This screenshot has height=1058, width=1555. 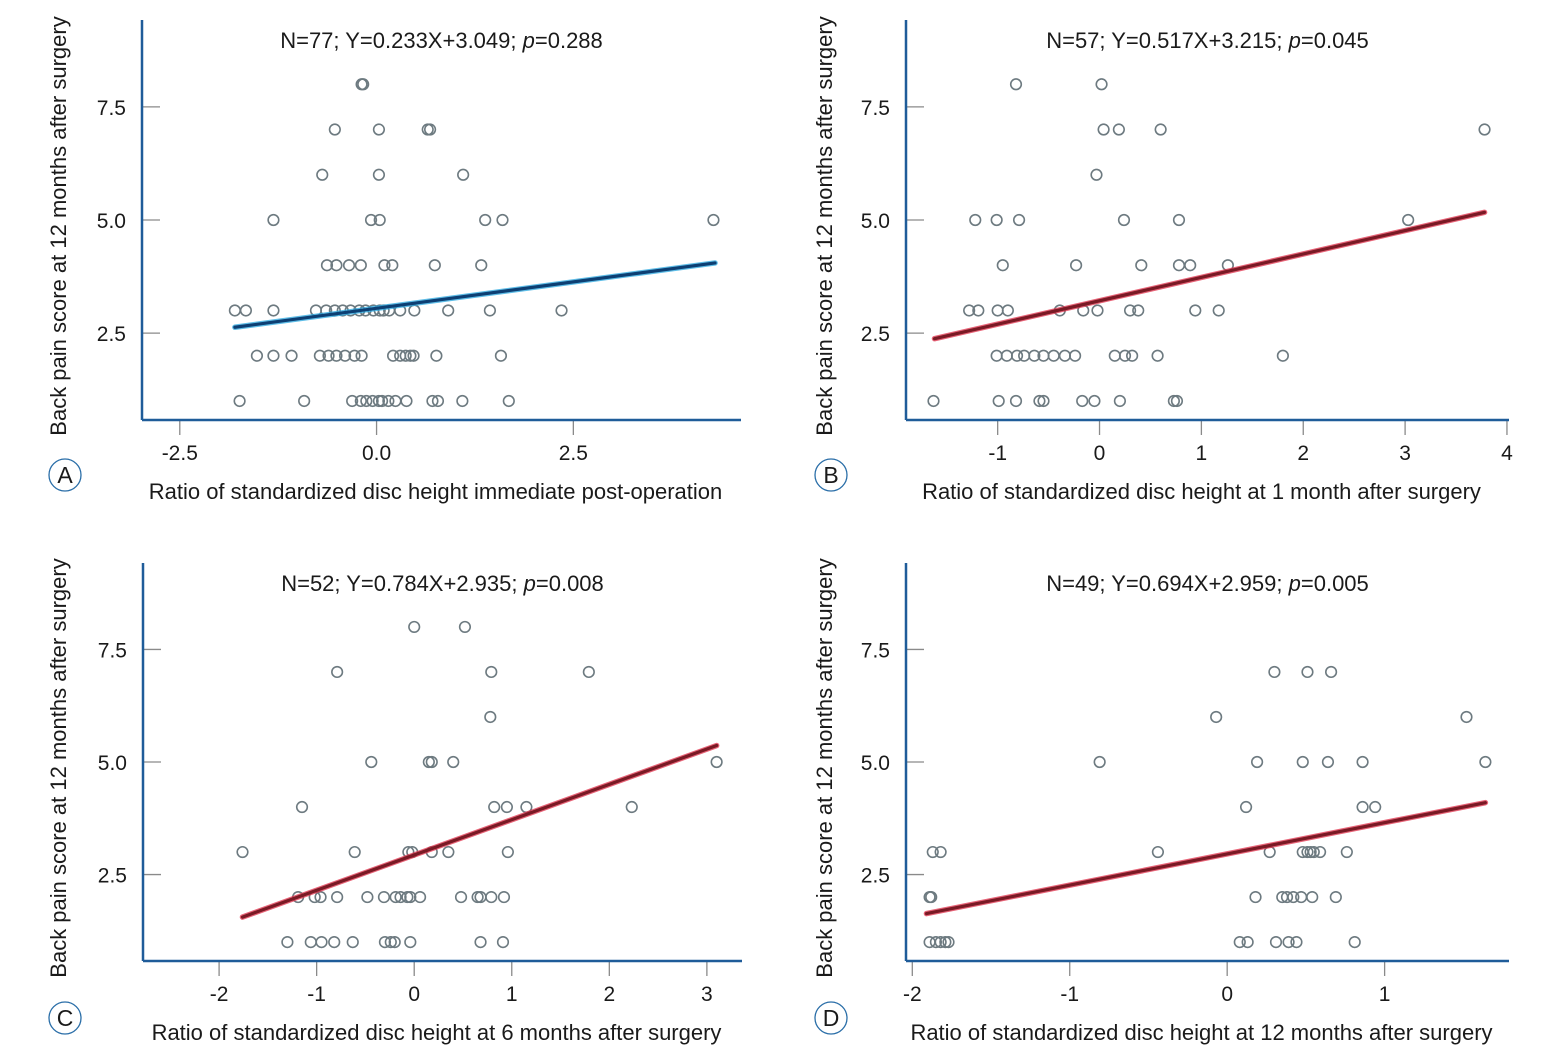 I want to click on panel-title: N=57; Y=0.517X+3.215; p=0.045, so click(x=1207, y=40).